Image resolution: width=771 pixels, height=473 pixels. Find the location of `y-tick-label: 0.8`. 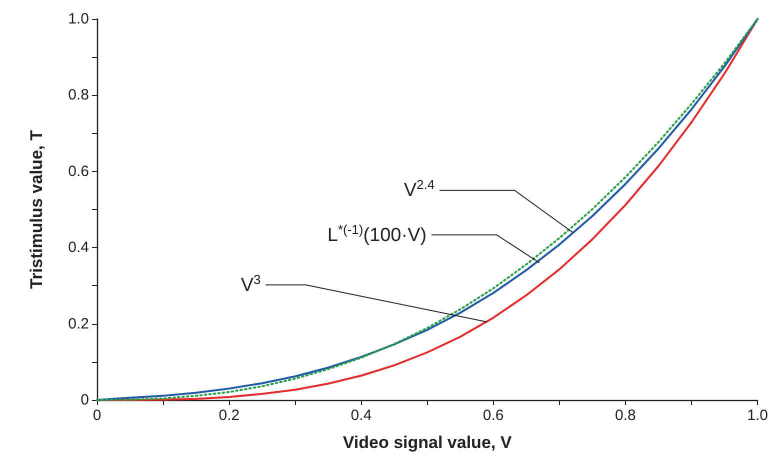

y-tick-label: 0.8 is located at coordinates (78, 95).